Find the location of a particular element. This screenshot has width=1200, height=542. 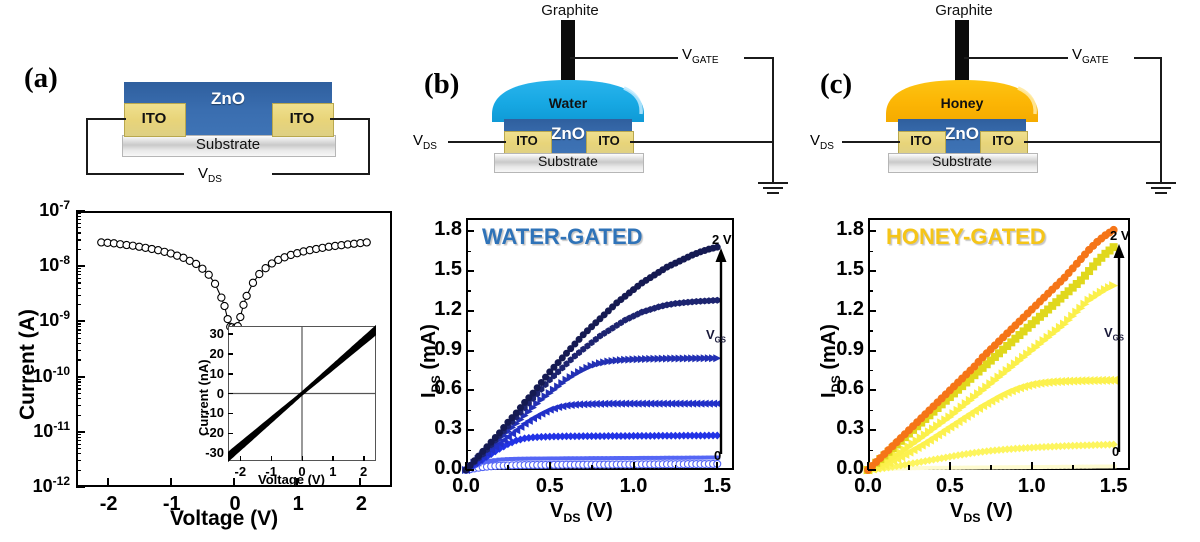

exponent: -8 is located at coordinates (64, 260).